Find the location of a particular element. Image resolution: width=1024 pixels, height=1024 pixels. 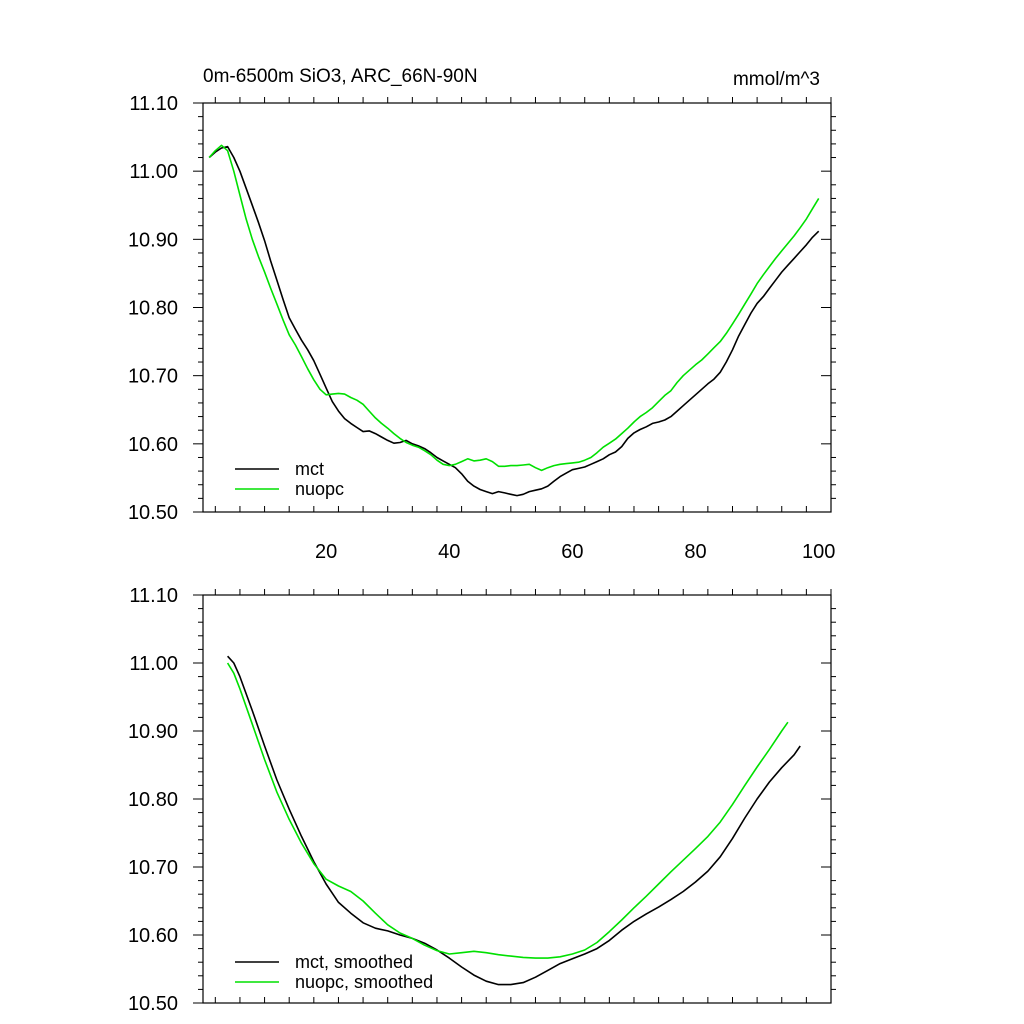

x-tick-label: 20 is located at coordinates (326, 552).